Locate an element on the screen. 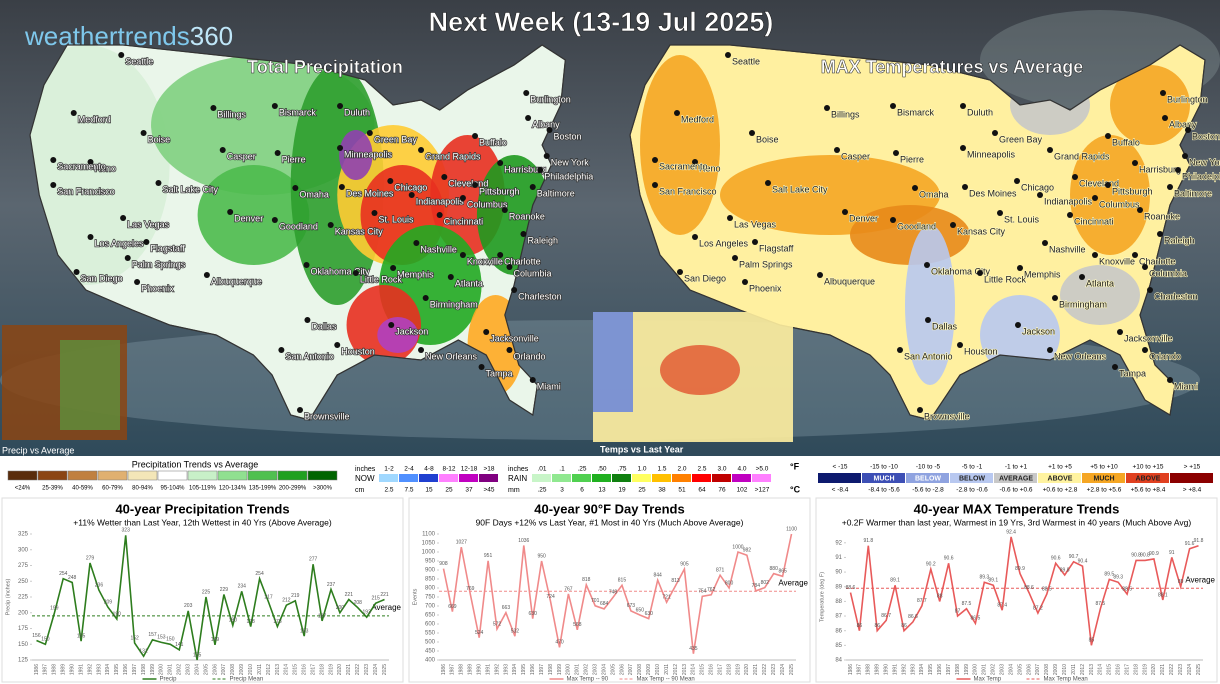 This screenshot has height=684, width=1220. city-label: Las Vegas is located at coordinates (148, 224).